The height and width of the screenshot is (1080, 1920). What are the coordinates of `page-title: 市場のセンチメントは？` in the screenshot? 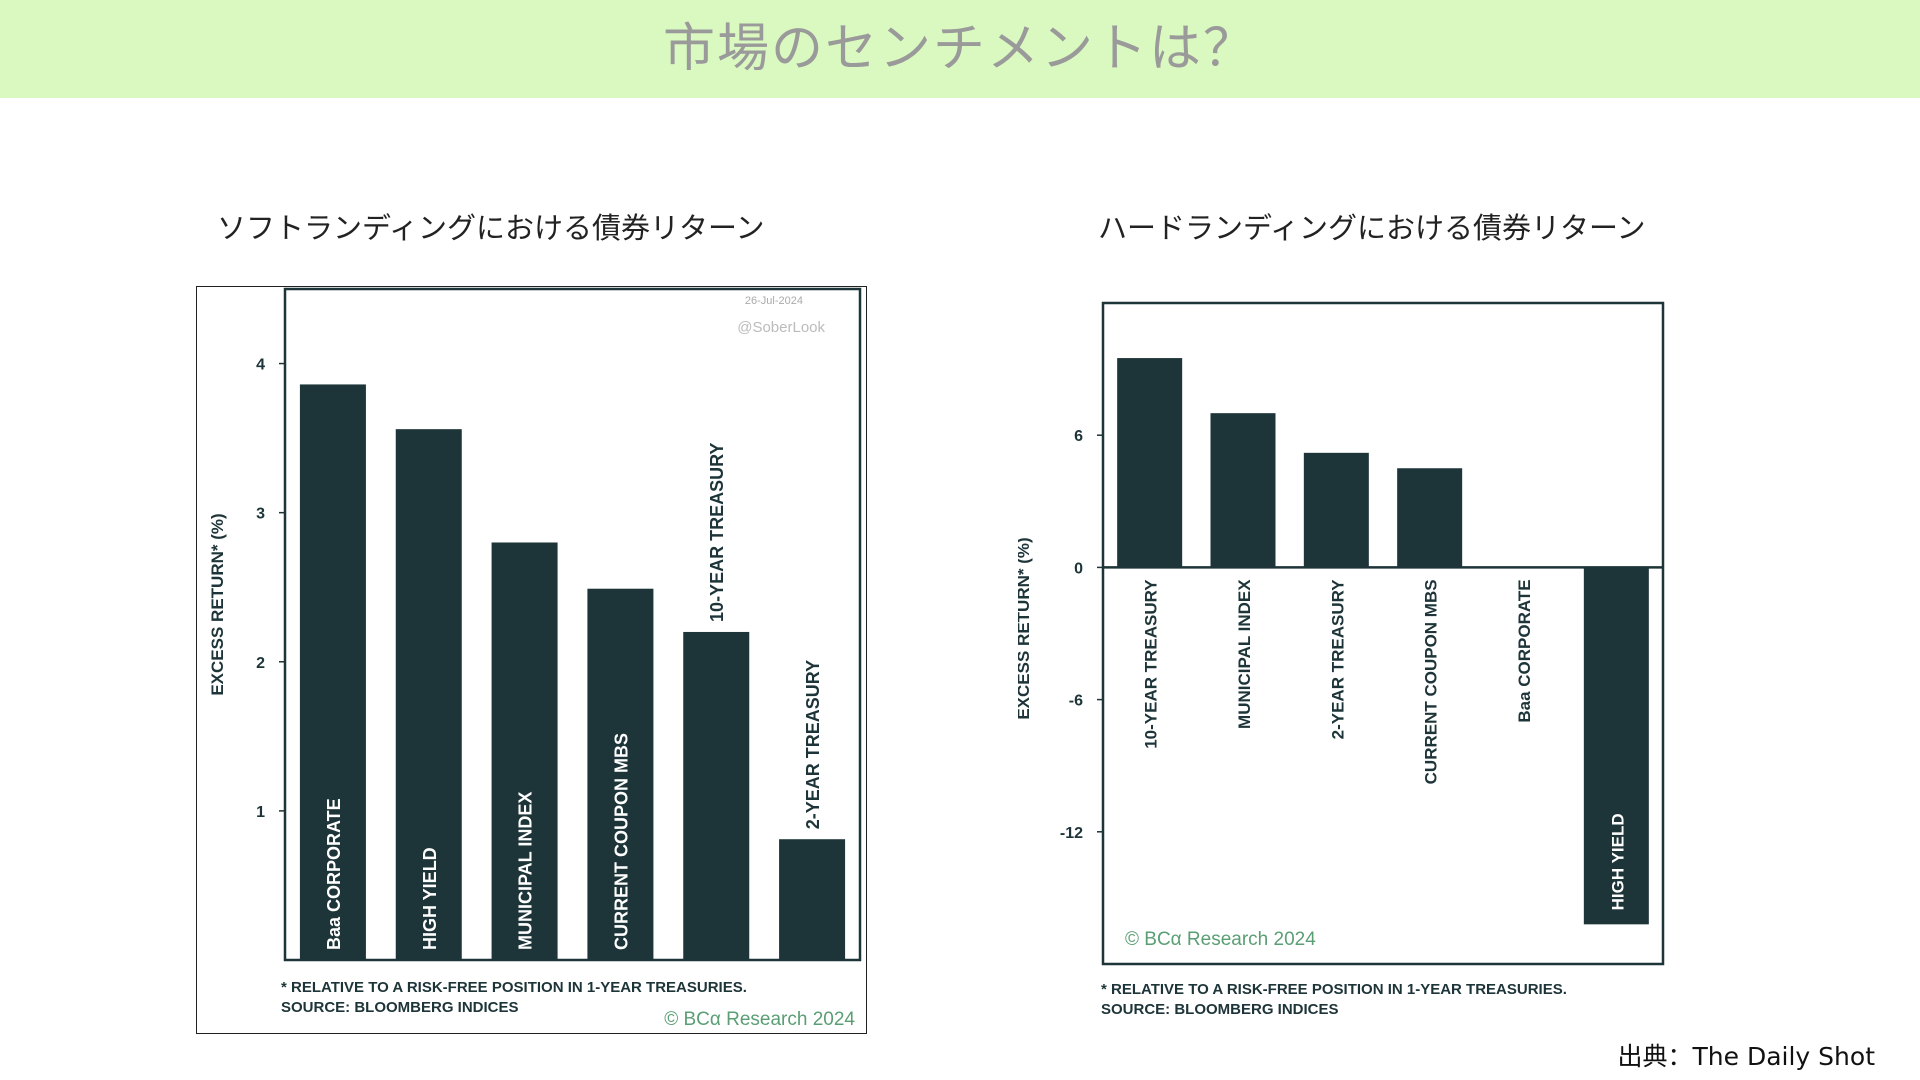 It's located at (959, 49).